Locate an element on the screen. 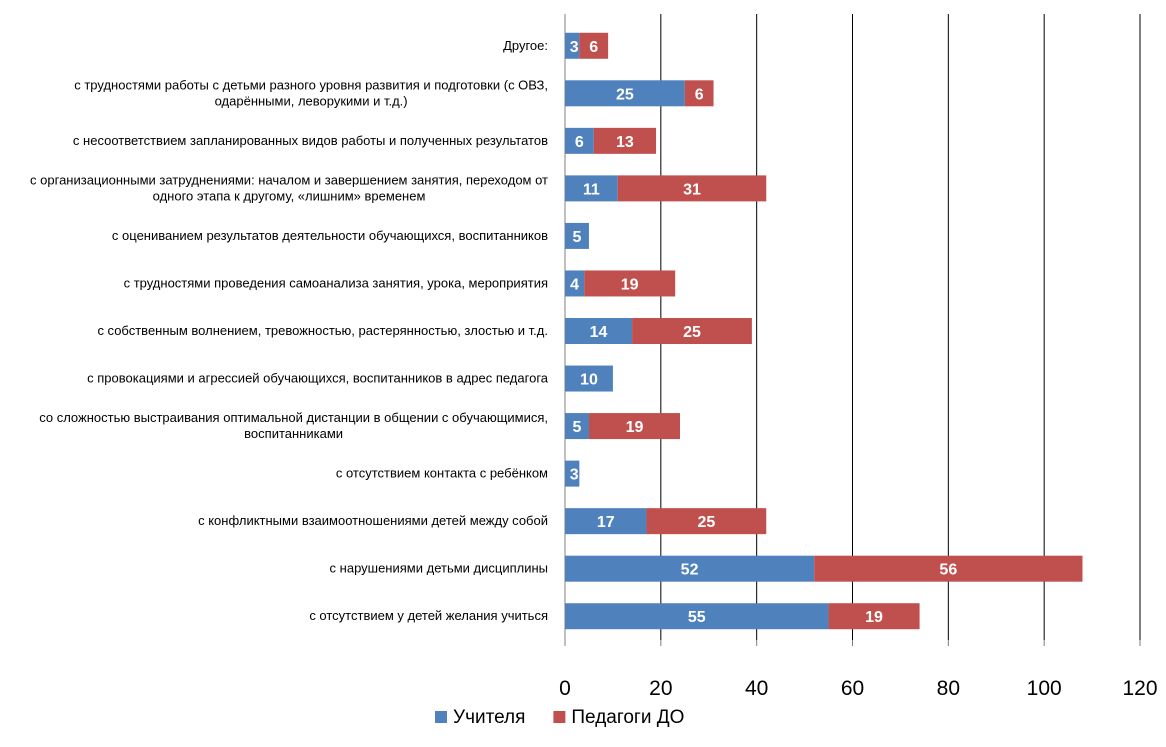 Image resolution: width=1166 pixels, height=747 pixels. data-label: 56 is located at coordinates (948, 570).